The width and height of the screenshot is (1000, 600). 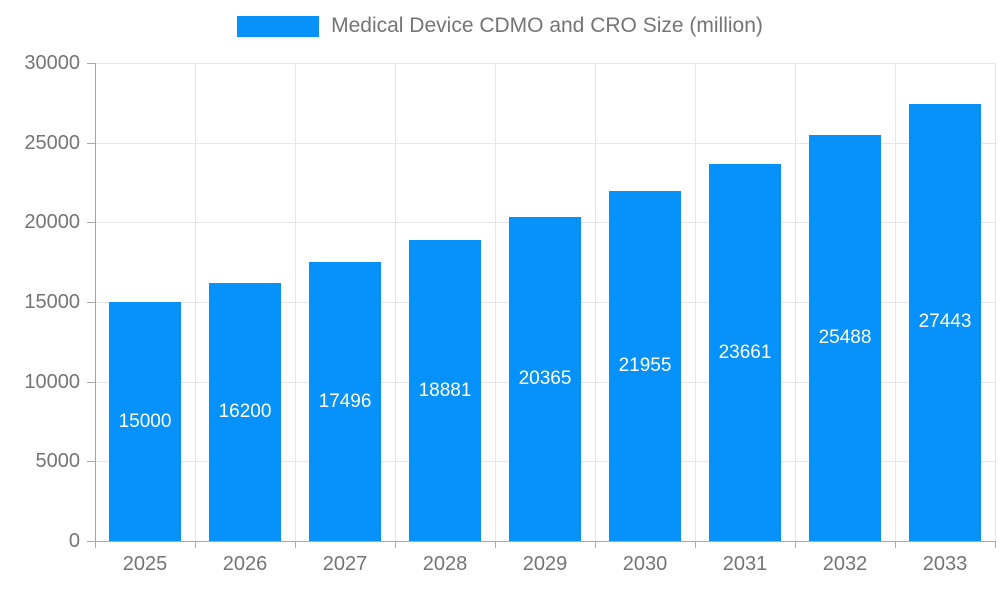 What do you see at coordinates (52, 381) in the screenshot?
I see `y-axis-label: 10000` at bounding box center [52, 381].